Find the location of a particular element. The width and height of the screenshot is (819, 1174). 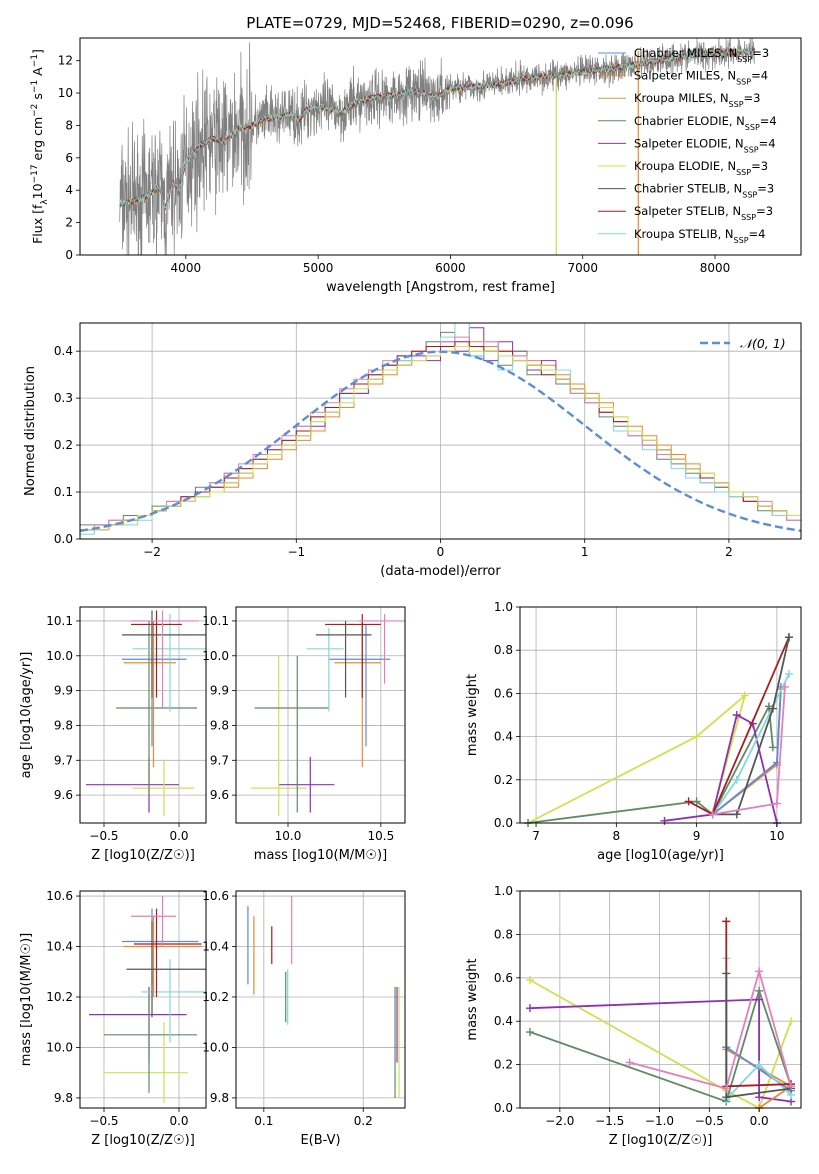

legend-label: Chabrier STELIB, NSSP=3 is located at coordinates (704, 191).